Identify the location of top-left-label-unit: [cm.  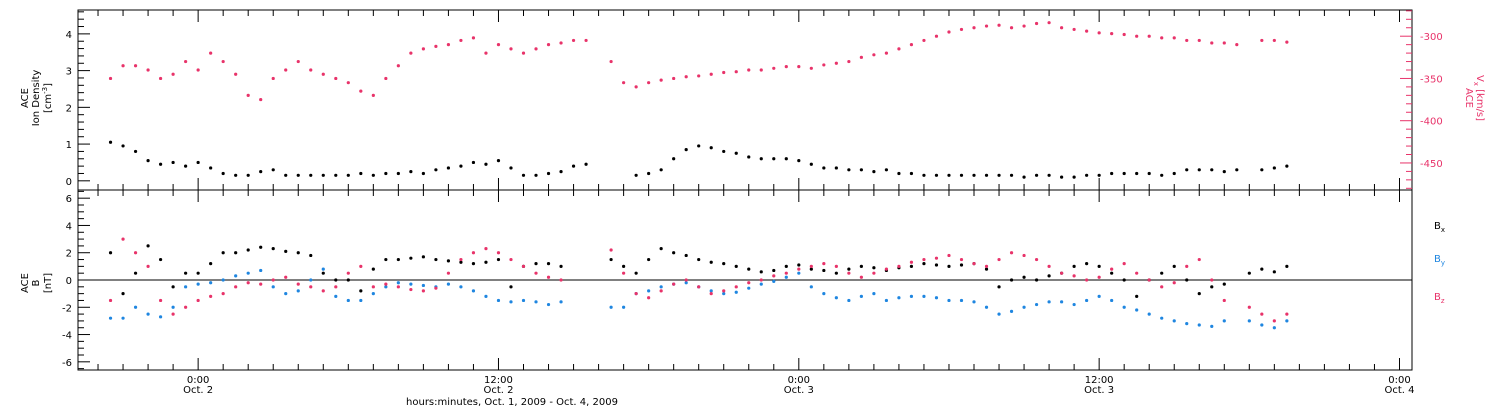
(48, 103).